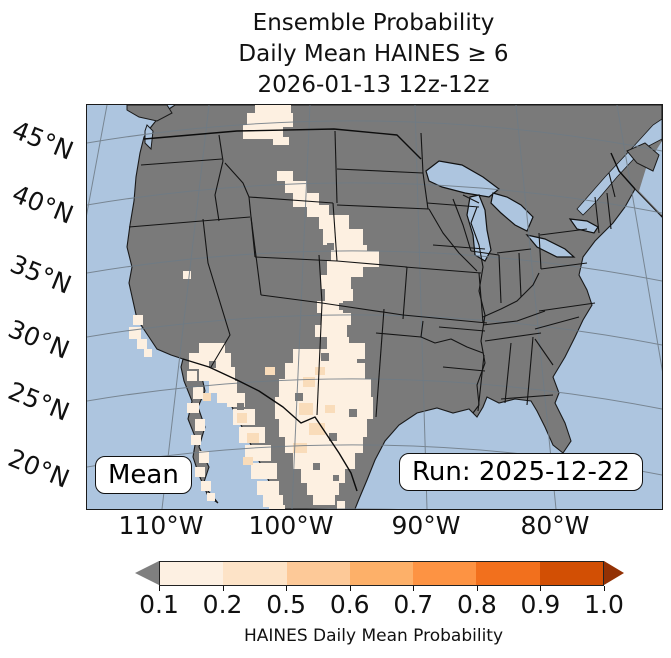 Image resolution: width=671 pixels, height=658 pixels. Describe the element at coordinates (413, 604) in the screenshot. I see `colorbar-tick-label: 0.7` at that location.